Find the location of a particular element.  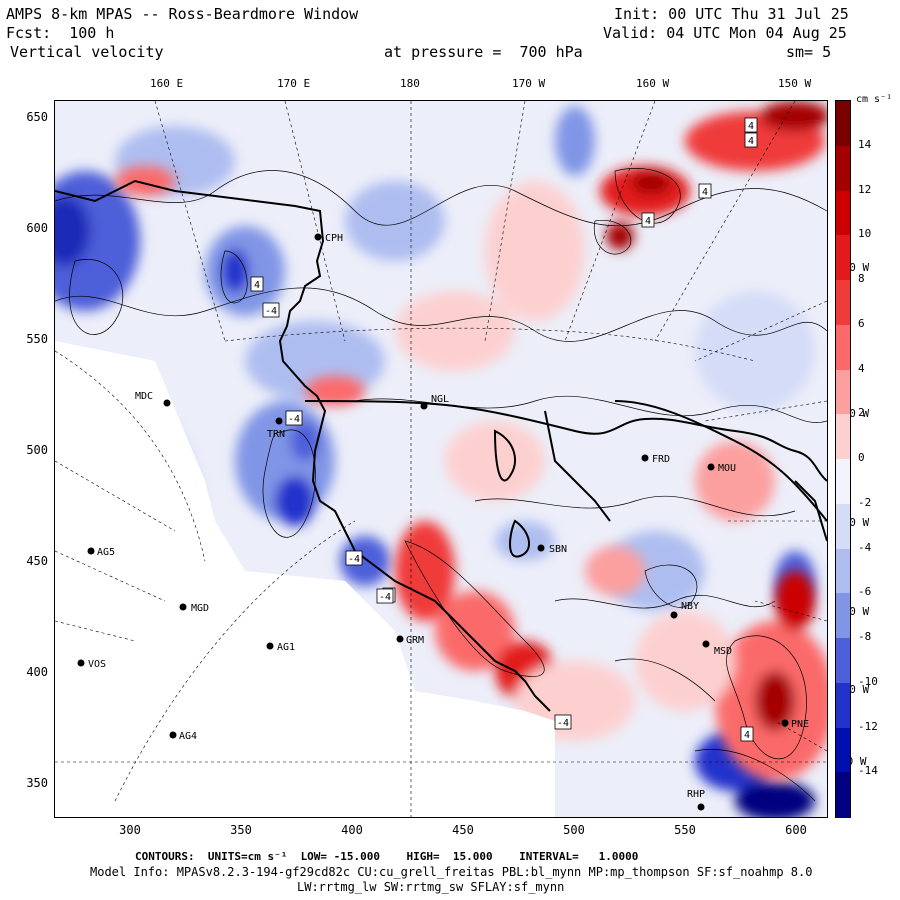

colorbar-tick-label: 8 is located at coordinates (861, 278).